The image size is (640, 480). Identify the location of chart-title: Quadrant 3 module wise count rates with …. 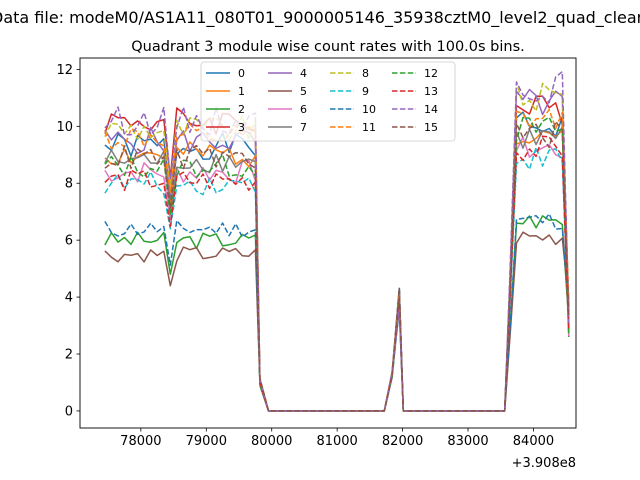
(328, 47).